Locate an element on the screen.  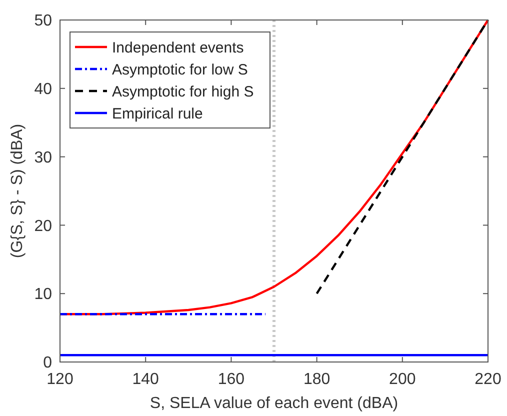
x-tick-label: 140 is located at coordinates (146, 379).